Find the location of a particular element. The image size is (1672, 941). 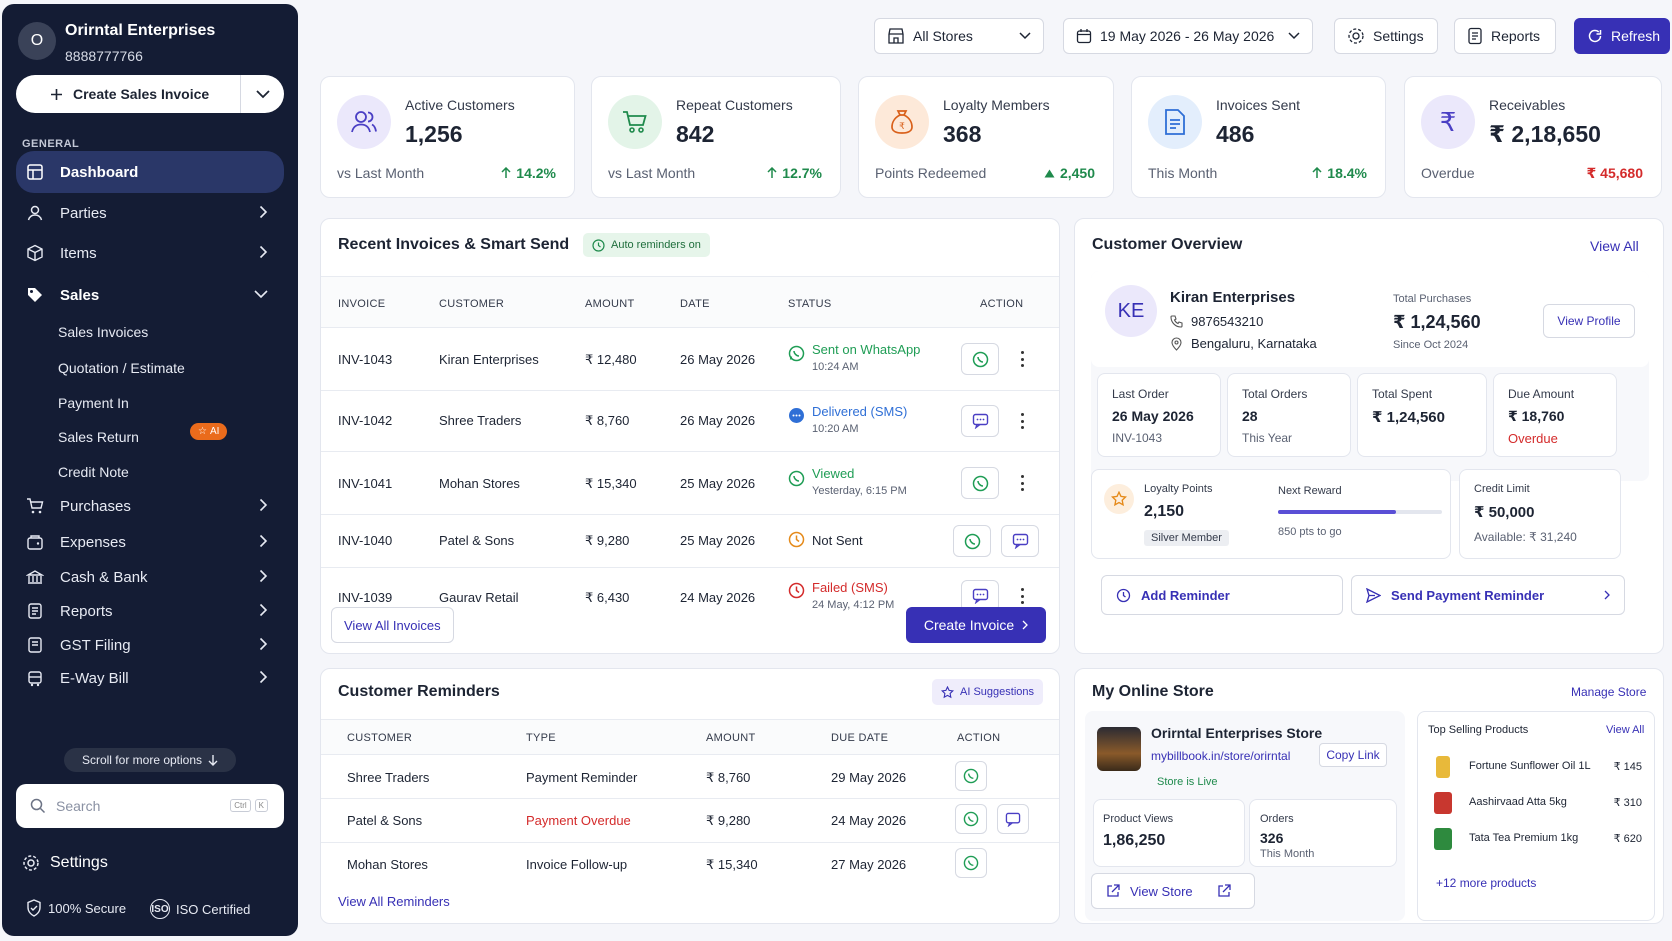

invoice-number: INV-1041 is located at coordinates (365, 483).